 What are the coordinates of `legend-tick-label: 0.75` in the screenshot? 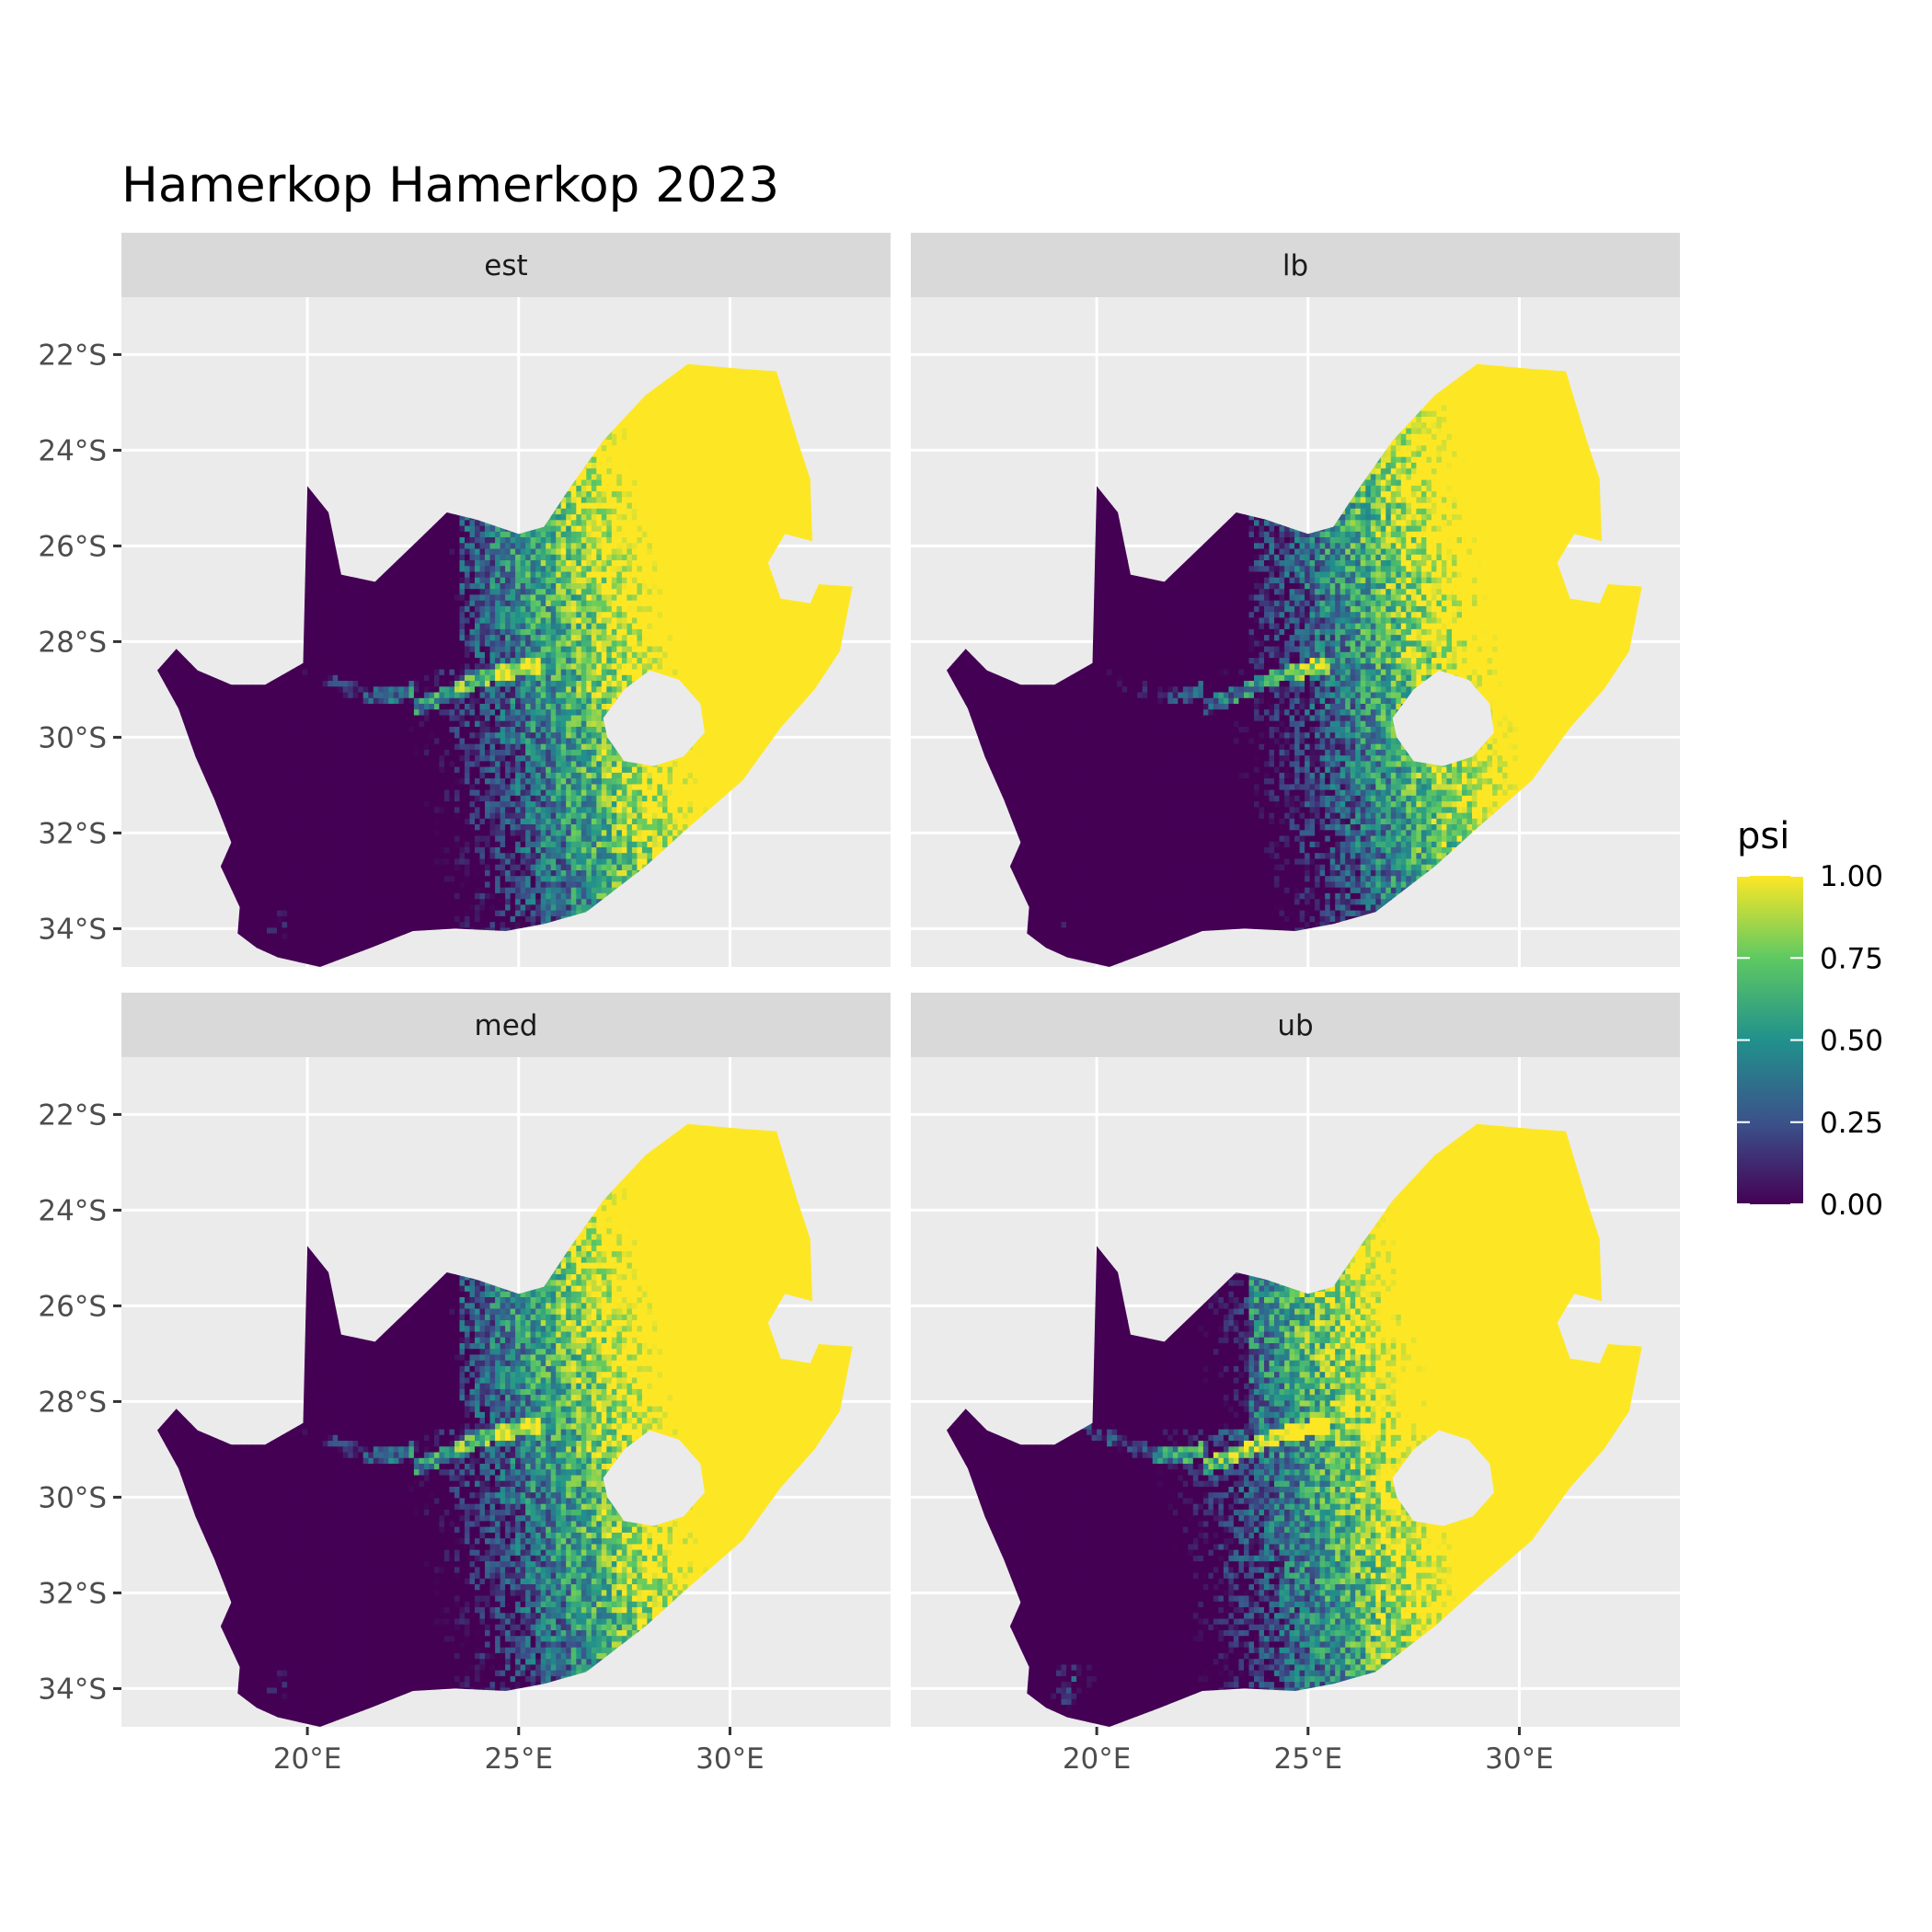 It's located at (1851, 958).